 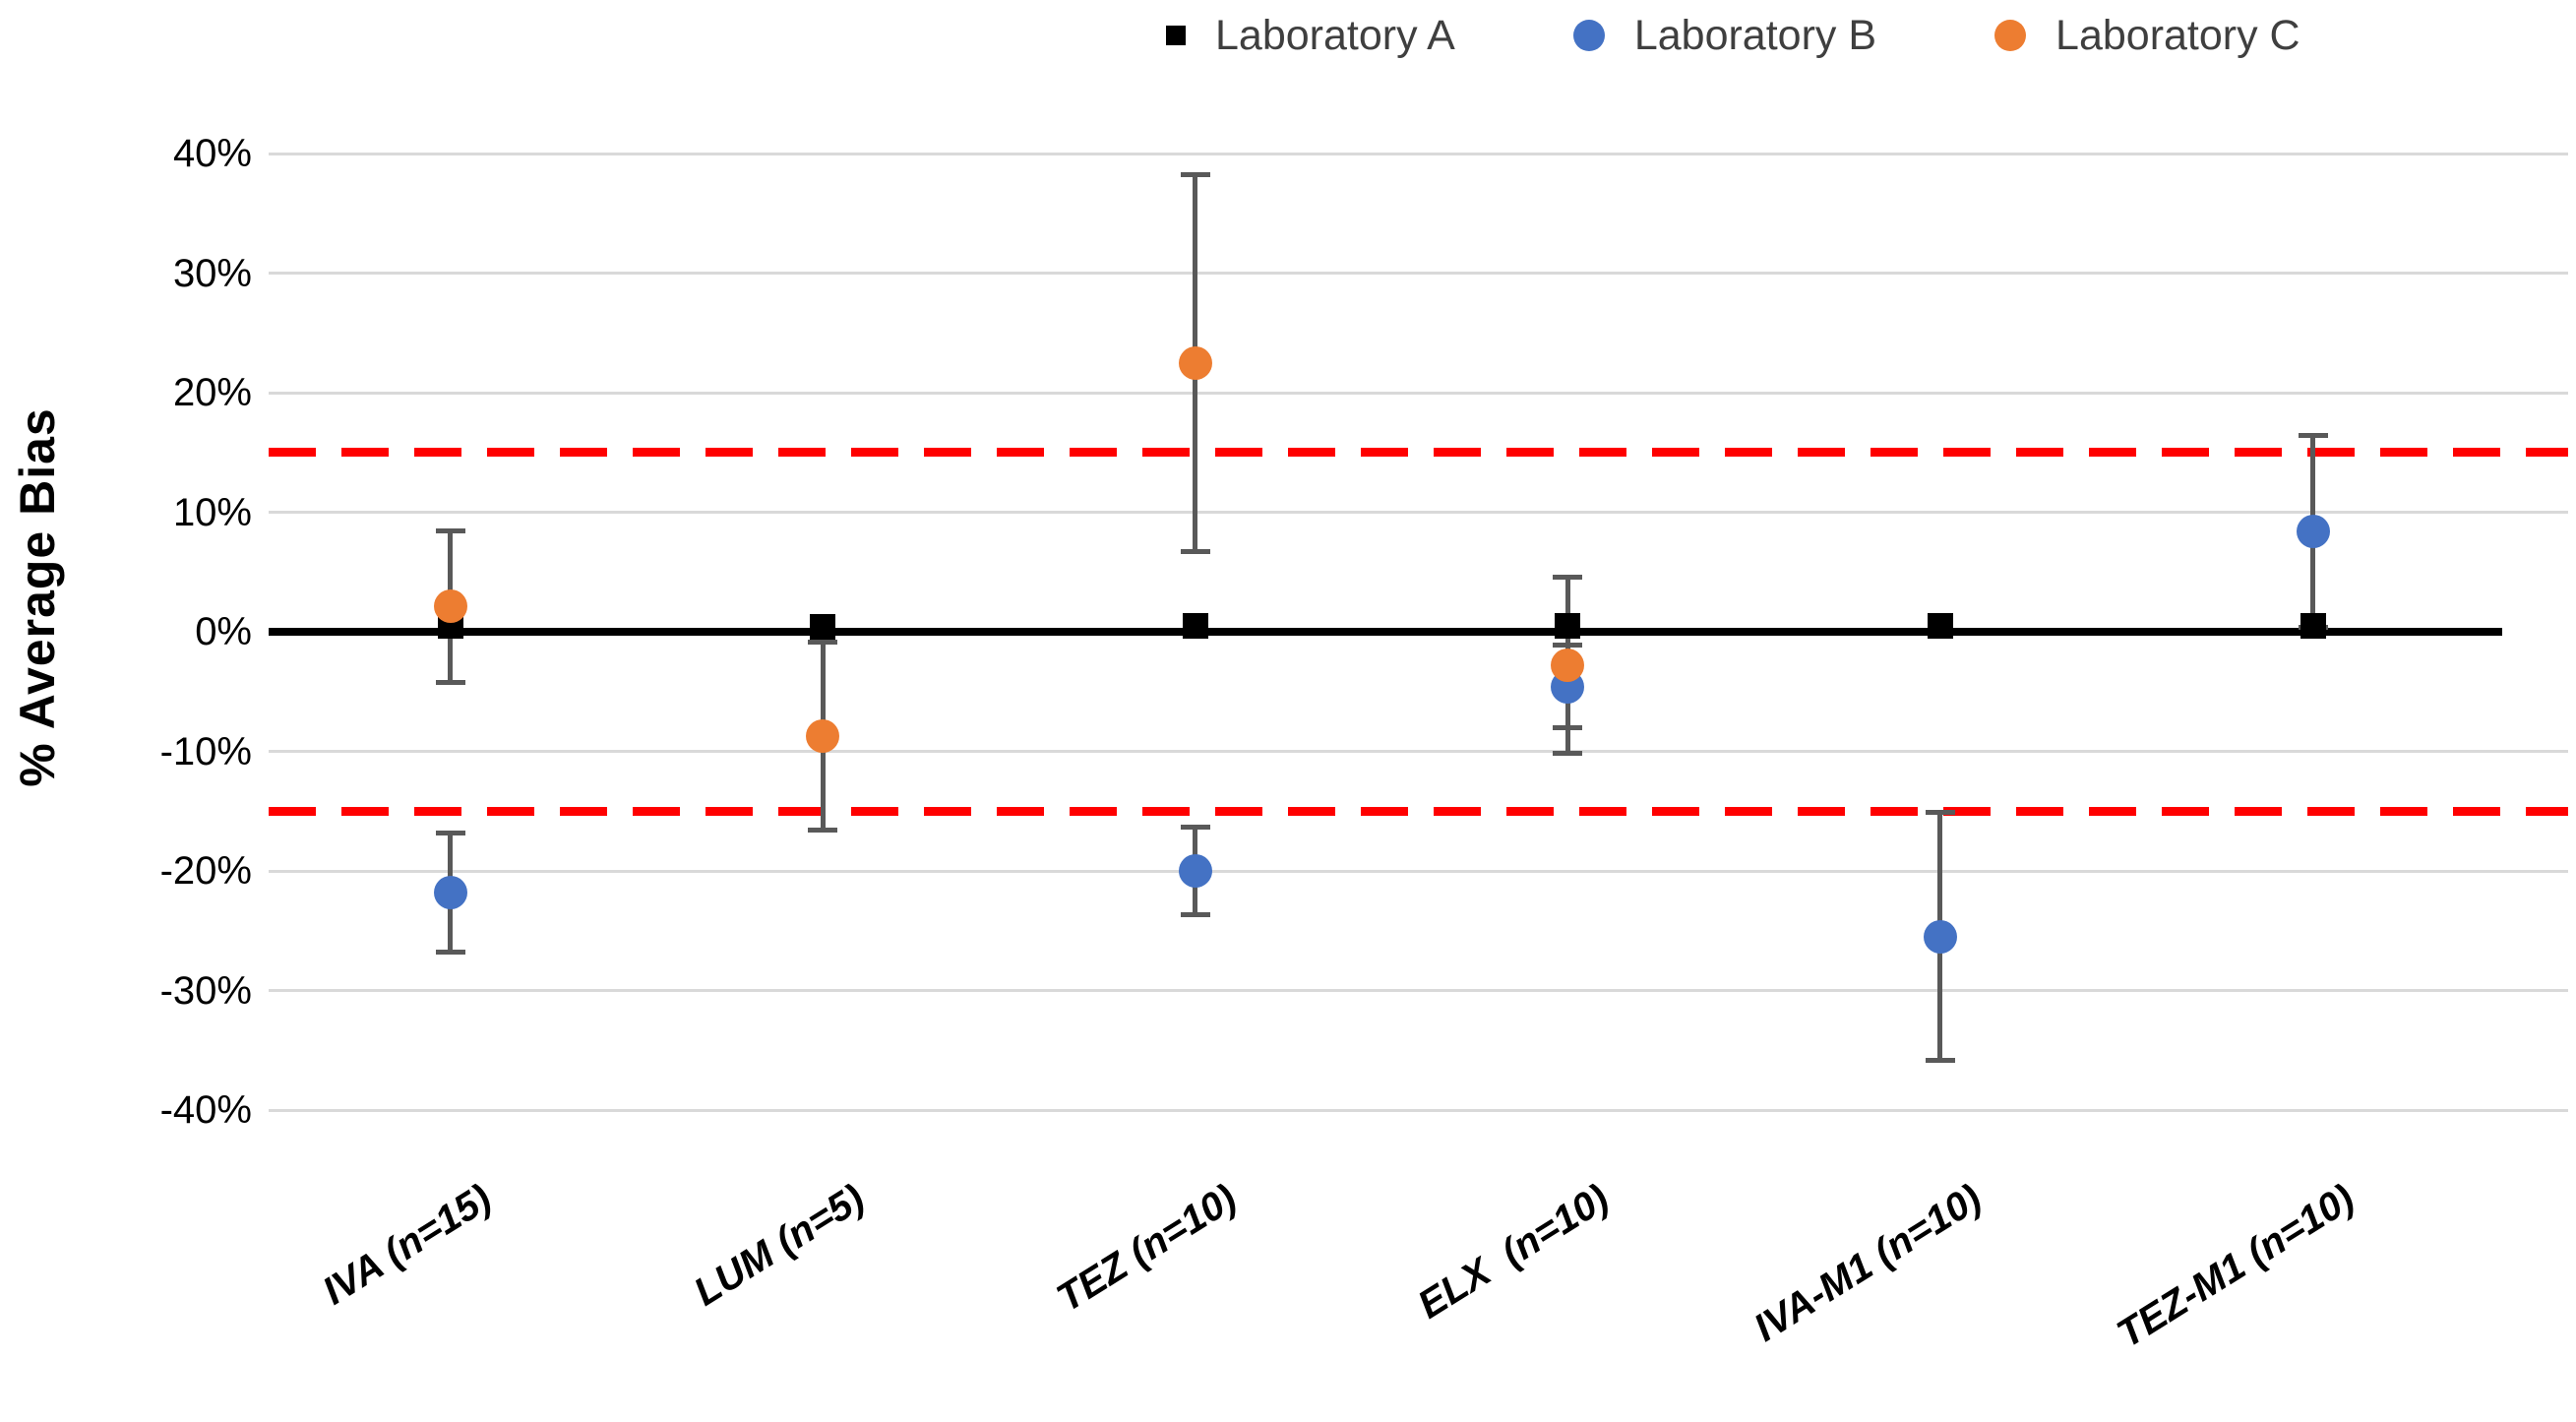 I want to click on y-tick-label: 20%, so click(x=212, y=392).